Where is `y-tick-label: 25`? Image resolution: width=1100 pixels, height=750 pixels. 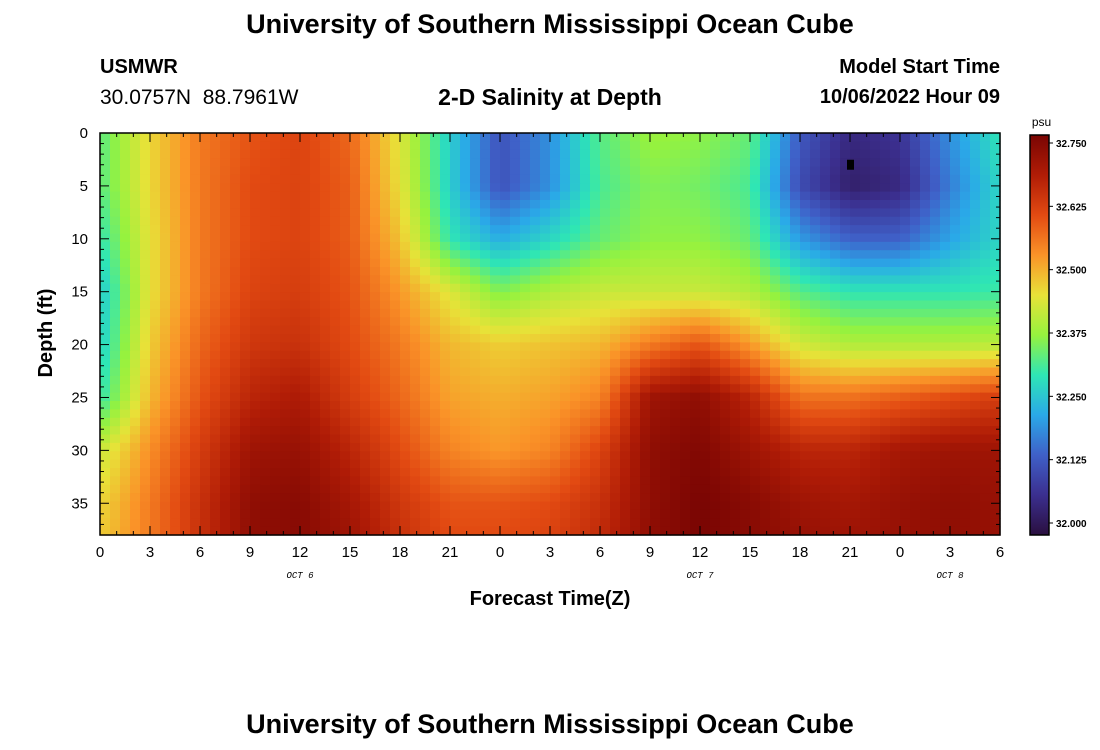 y-tick-label: 25 is located at coordinates (79, 397).